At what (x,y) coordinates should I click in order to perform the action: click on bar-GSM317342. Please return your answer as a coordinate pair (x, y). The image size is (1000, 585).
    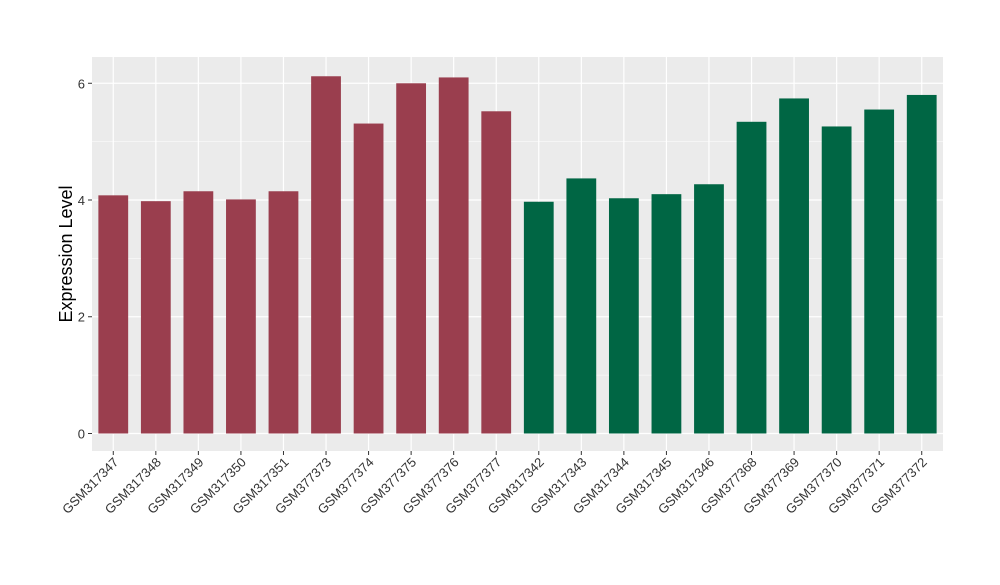
    Looking at the image, I should click on (538, 317).